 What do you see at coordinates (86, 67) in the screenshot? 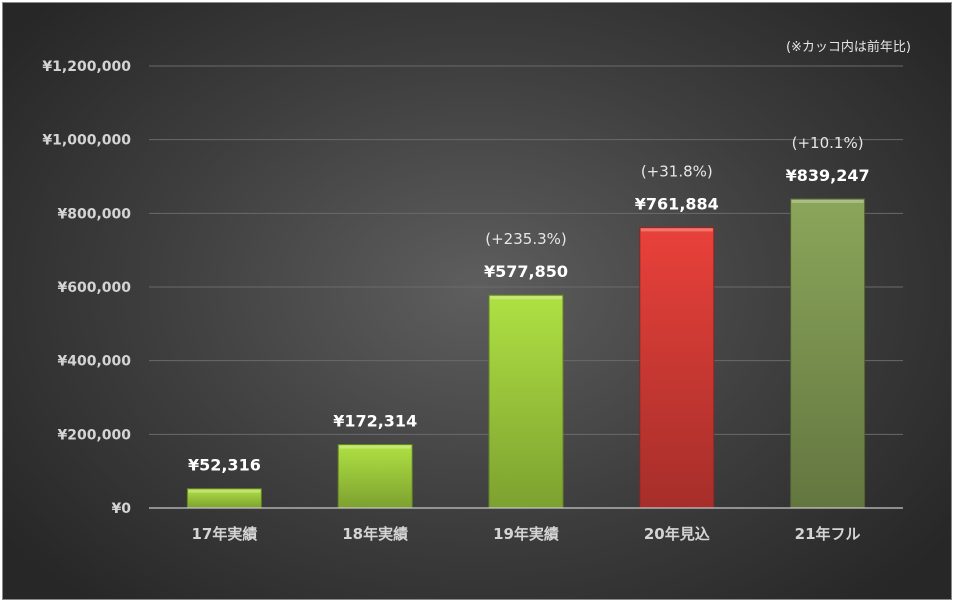
I see `y-tick-label: ¥1,200,000` at bounding box center [86, 67].